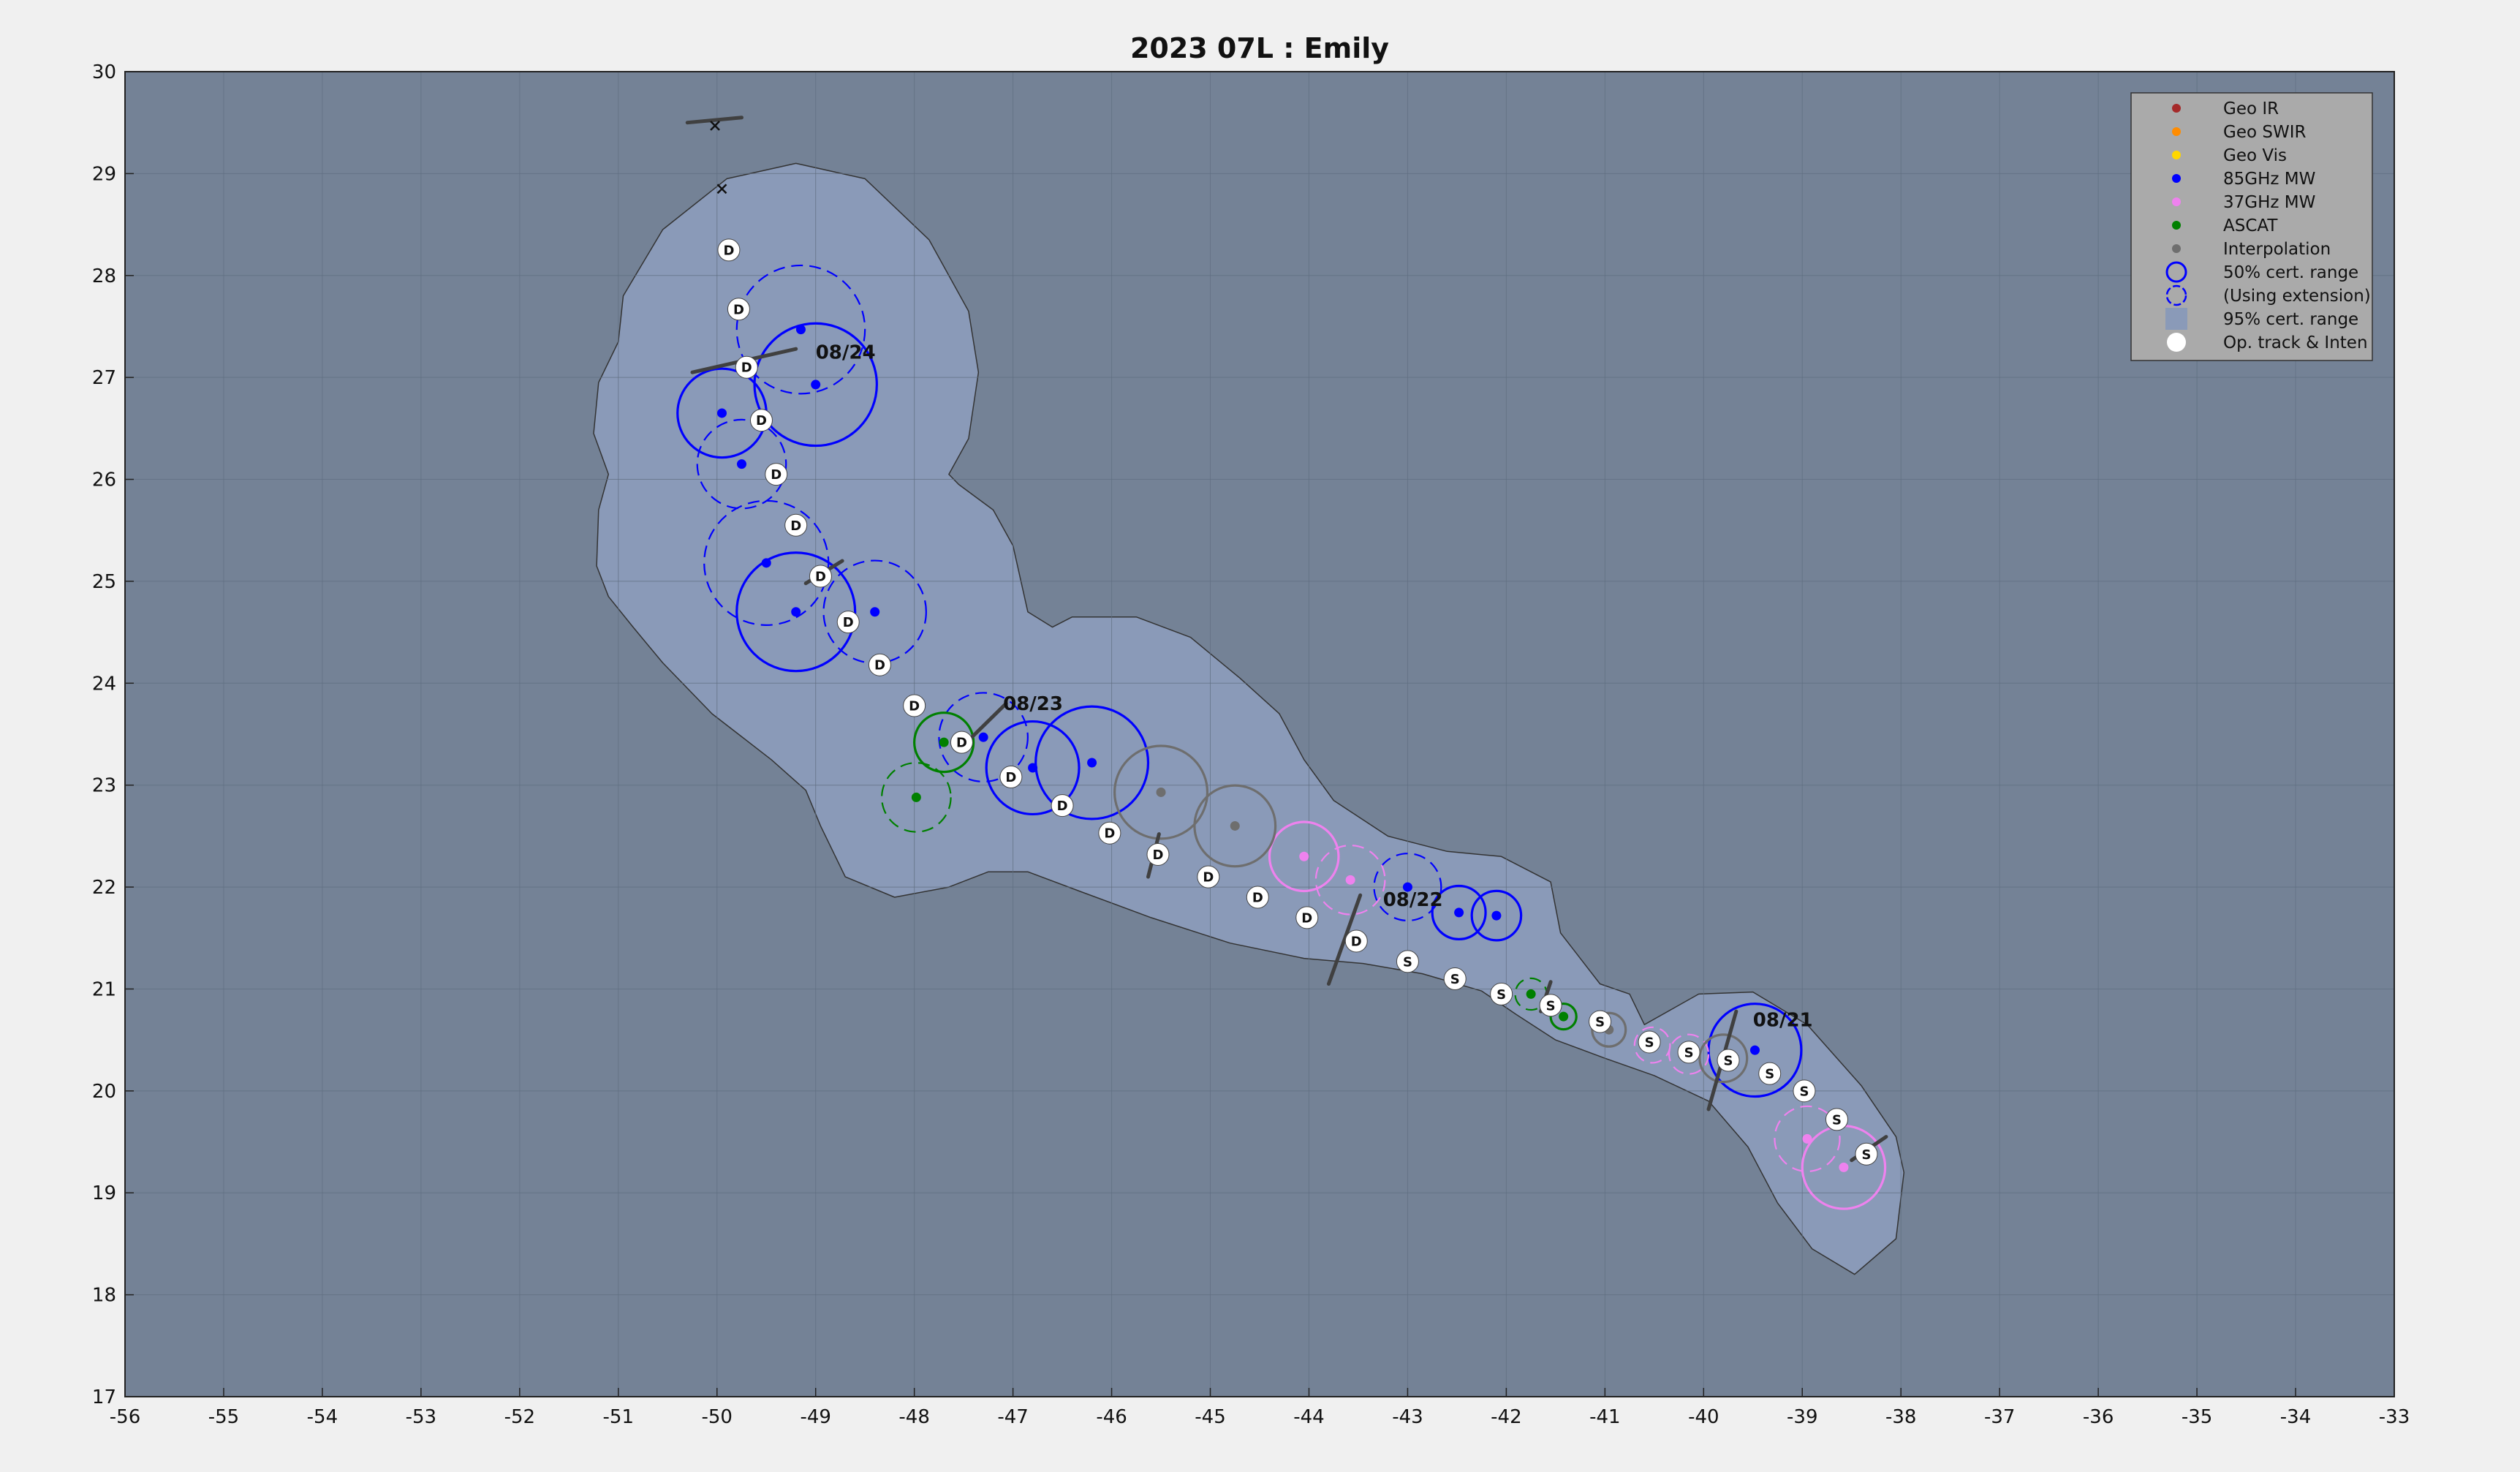  Describe the element at coordinates (815, 1417) in the screenshot. I see `x-tick-label: -49` at that location.